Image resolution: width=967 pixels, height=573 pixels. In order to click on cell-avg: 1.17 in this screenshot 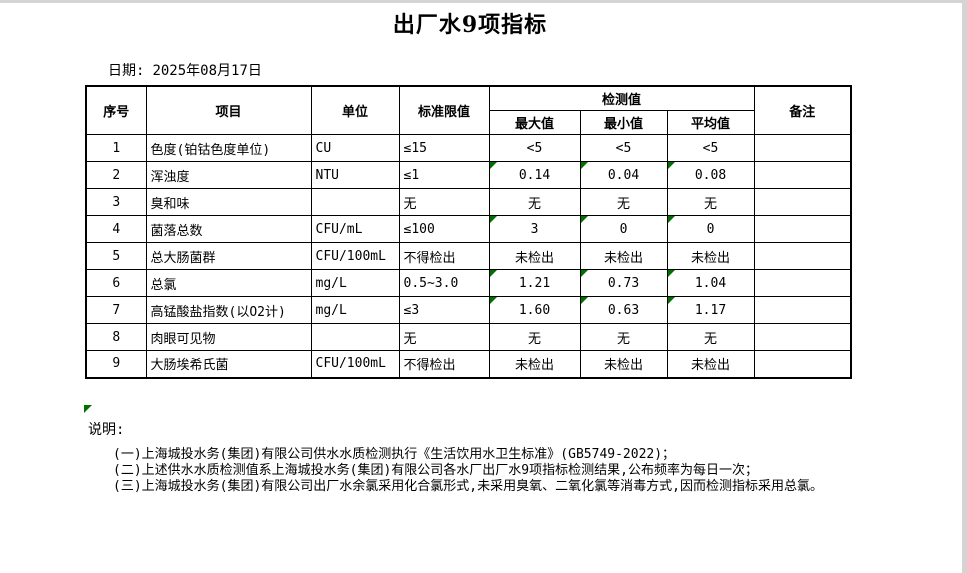, I will do `click(710, 310)`.